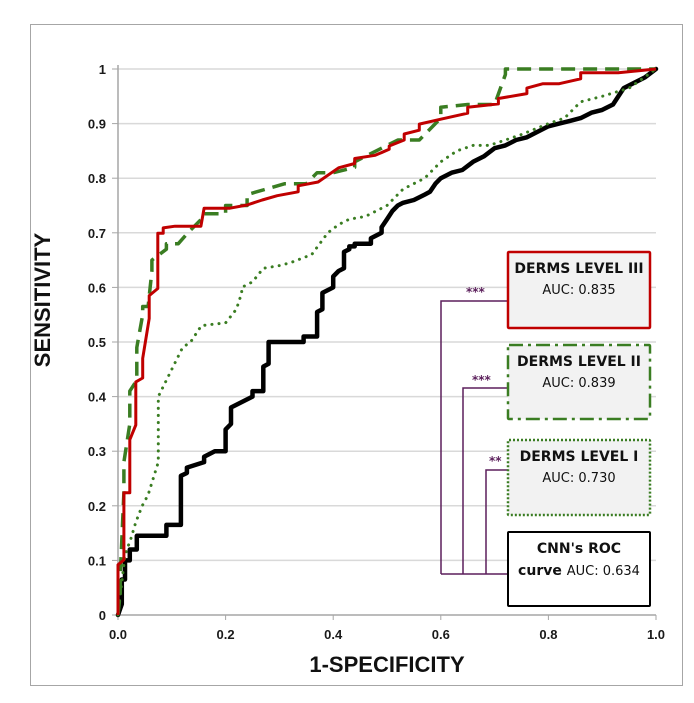  Describe the element at coordinates (579, 457) in the screenshot. I see `legend-title: DERMS LEVEL I` at that location.